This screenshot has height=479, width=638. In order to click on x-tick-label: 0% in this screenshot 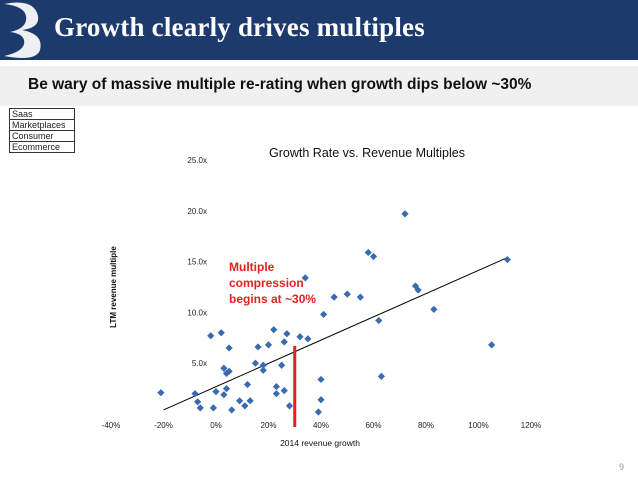, I will do `click(216, 425)`.